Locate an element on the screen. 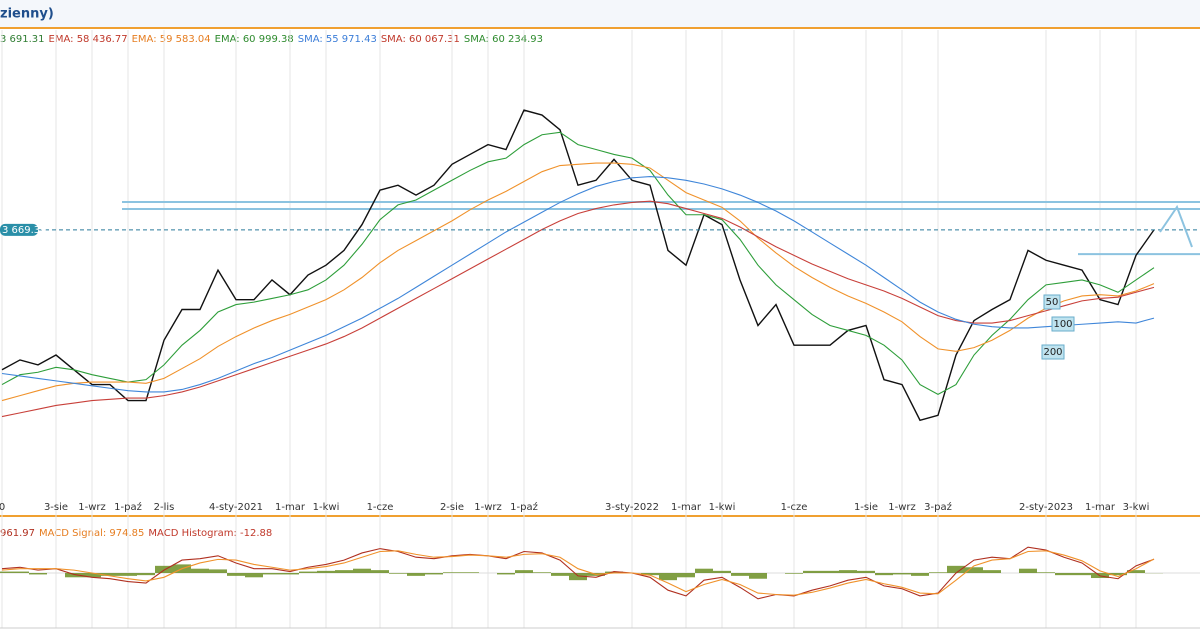 This screenshot has height=630, width=1200. x-tick-label: 0 is located at coordinates (2, 507).